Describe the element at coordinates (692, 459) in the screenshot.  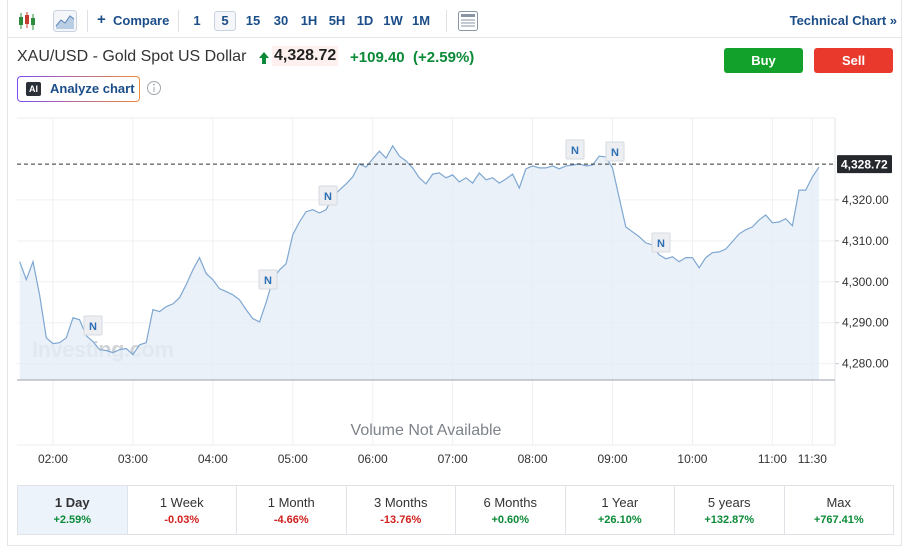
I see `x-tick-label: 10:00` at that location.